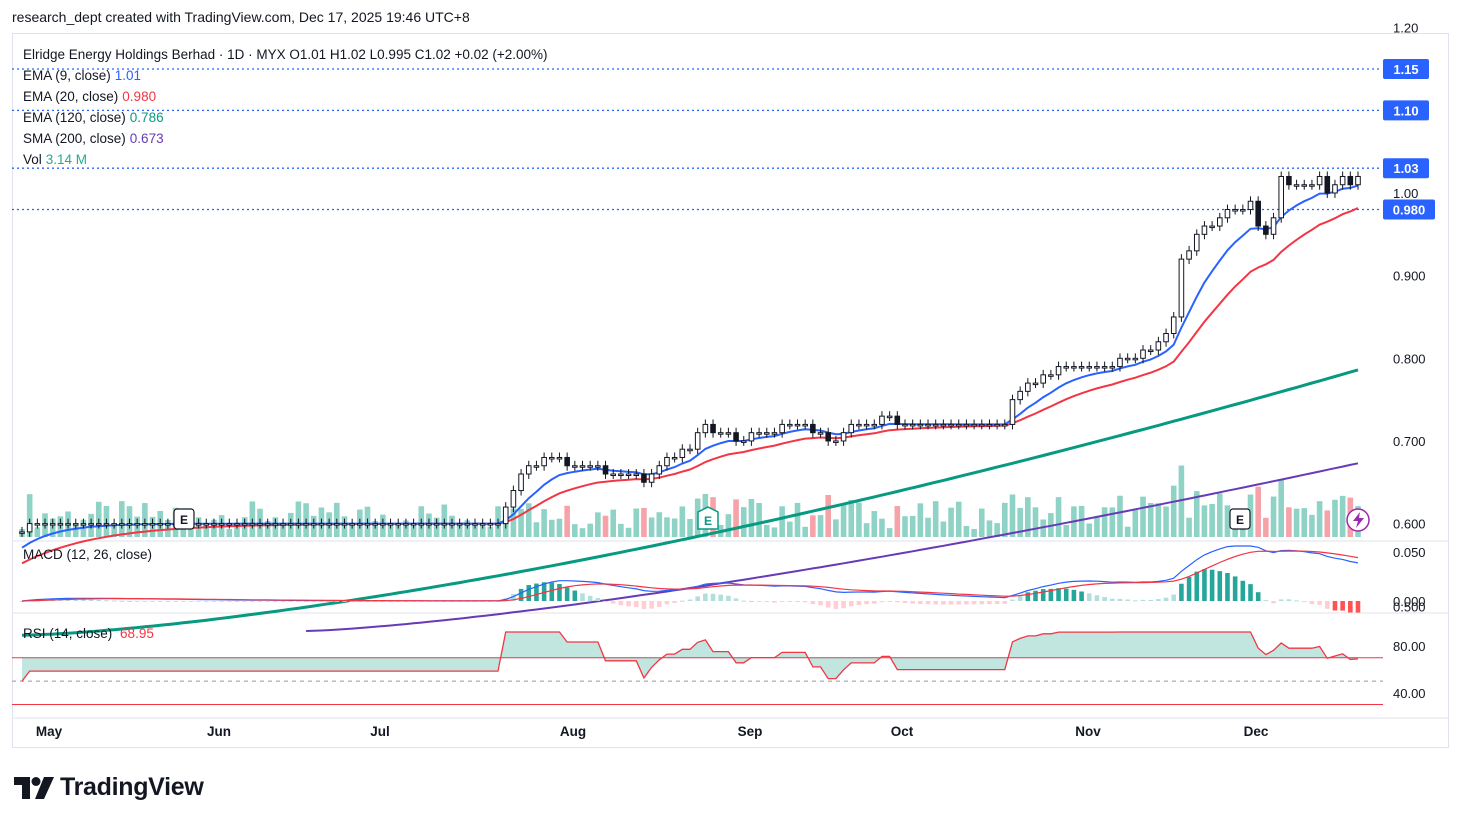  I want to click on macd-label: MACD (12, 26, close), so click(88, 554).